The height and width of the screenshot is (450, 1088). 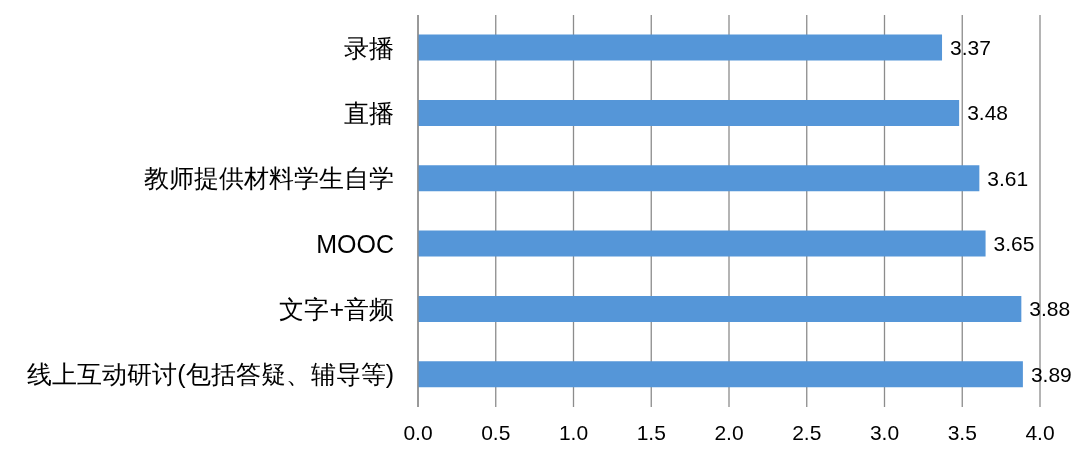 I want to click on data-label: 3.65, so click(x=1014, y=244).